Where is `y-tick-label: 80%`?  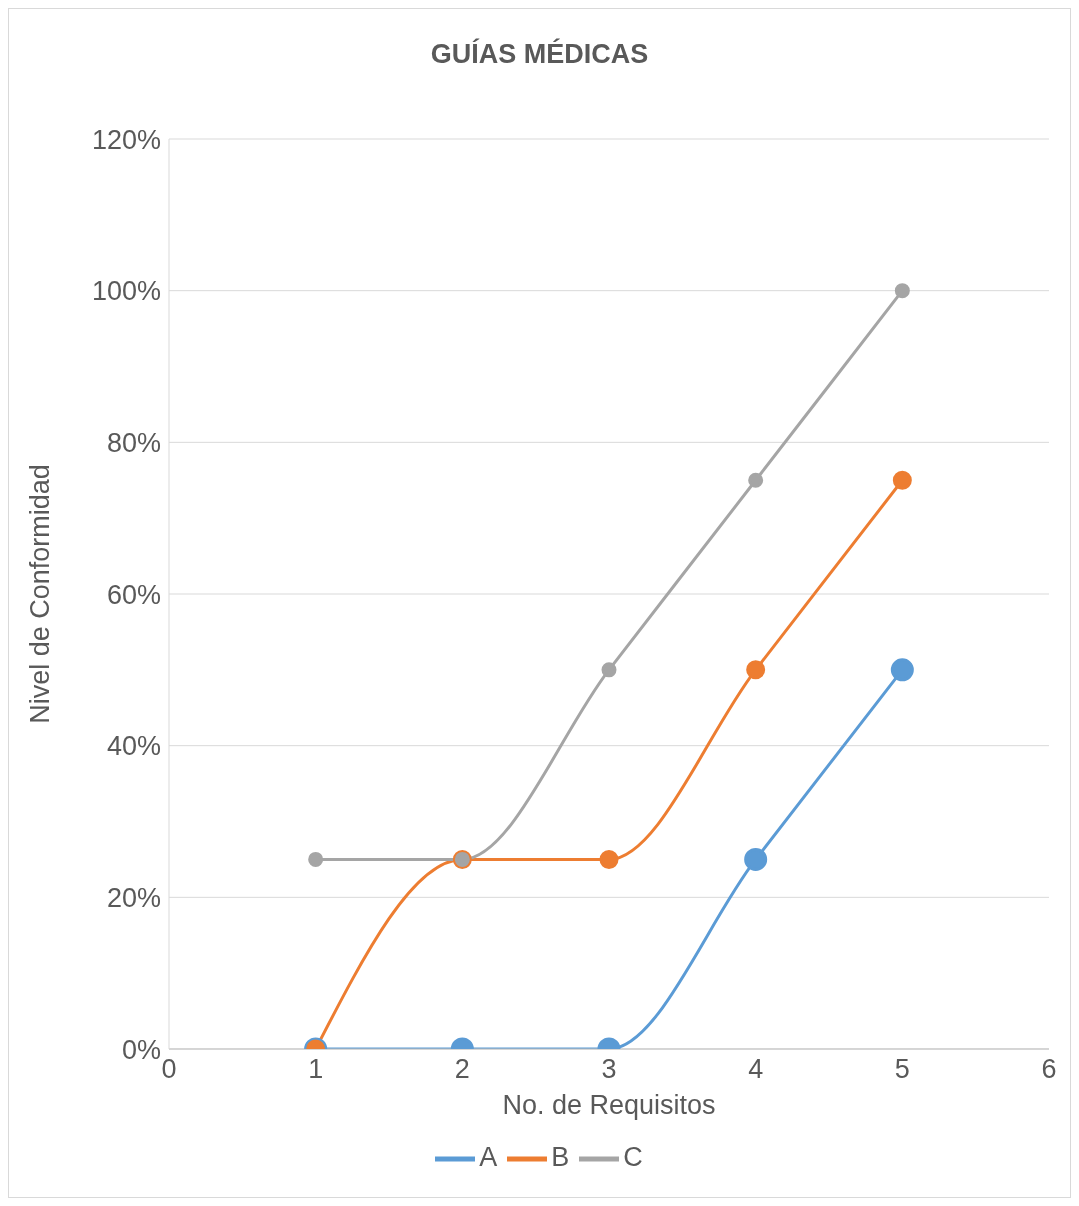 y-tick-label: 80% is located at coordinates (133, 442).